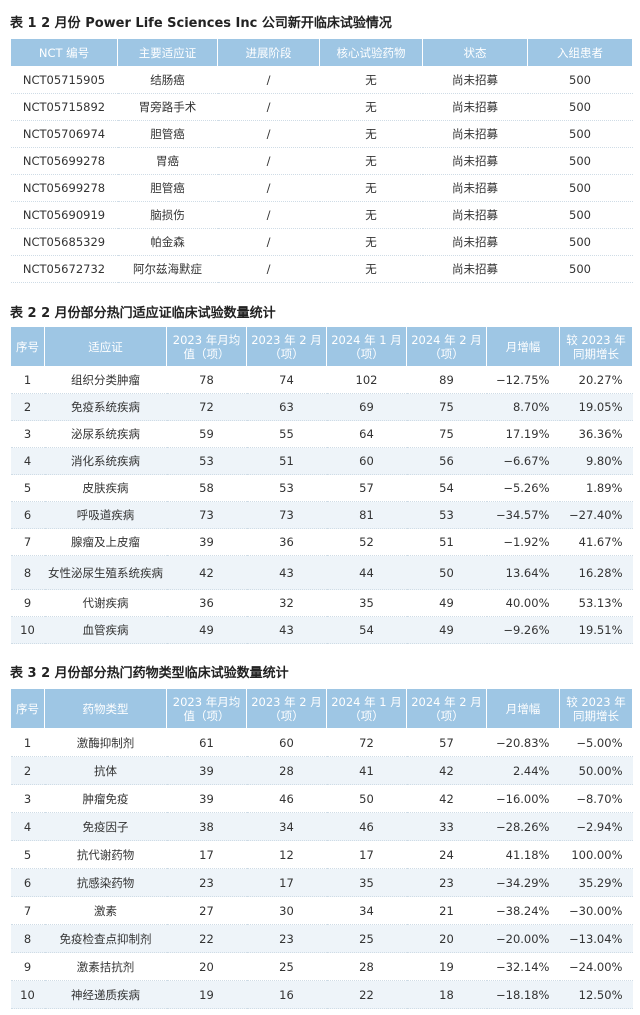 The height and width of the screenshot is (1015, 640). I want to click on column-header: NCT 编号, so click(64, 52).